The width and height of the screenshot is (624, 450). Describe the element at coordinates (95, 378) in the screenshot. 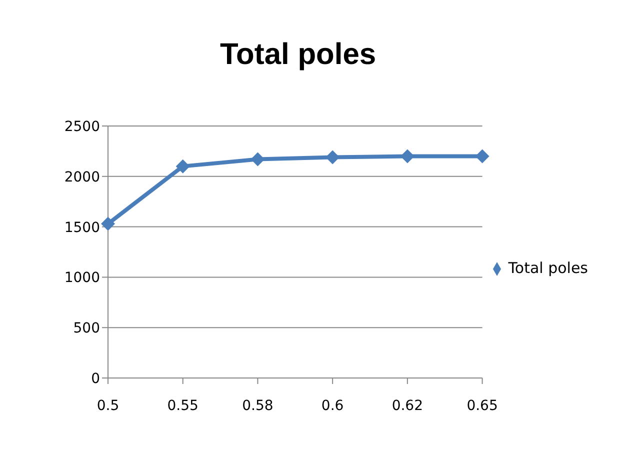

I see `y-tick-label: 0` at that location.